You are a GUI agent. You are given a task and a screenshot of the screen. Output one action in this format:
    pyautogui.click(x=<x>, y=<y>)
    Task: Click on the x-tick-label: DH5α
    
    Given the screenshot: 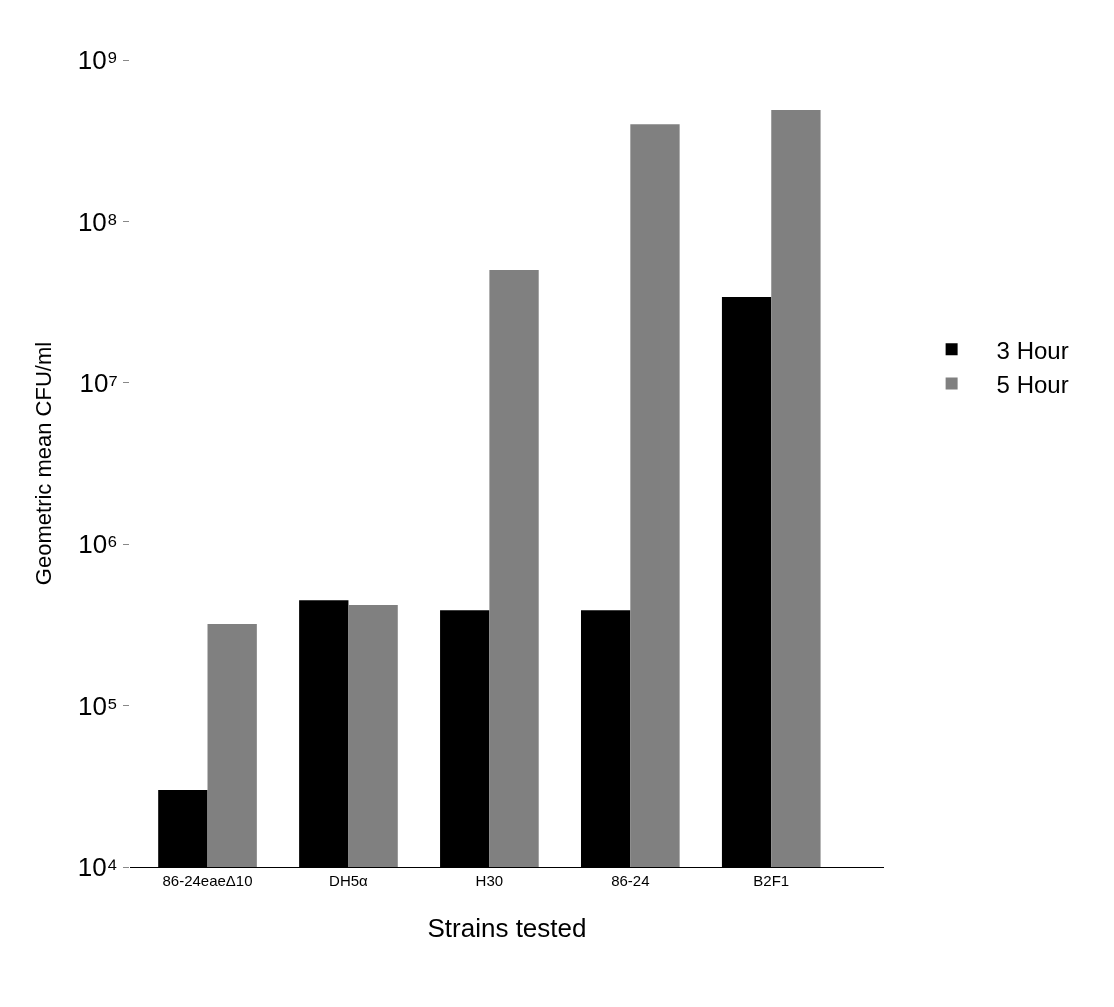 What is the action you would take?
    pyautogui.click(x=349, y=880)
    